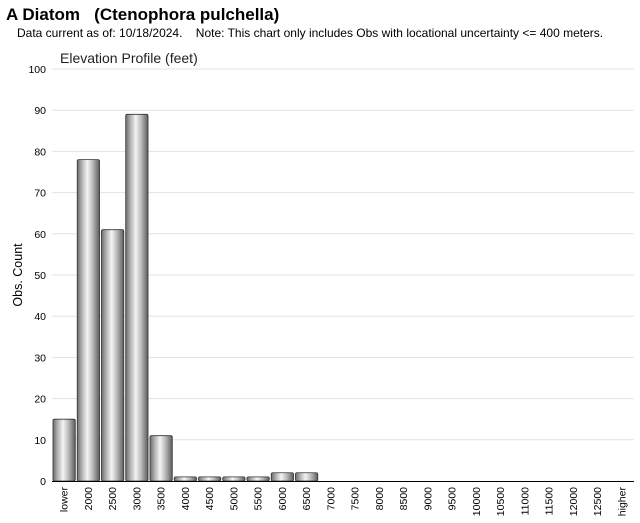  I want to click on x-tick-label: 9000, so click(428, 499).